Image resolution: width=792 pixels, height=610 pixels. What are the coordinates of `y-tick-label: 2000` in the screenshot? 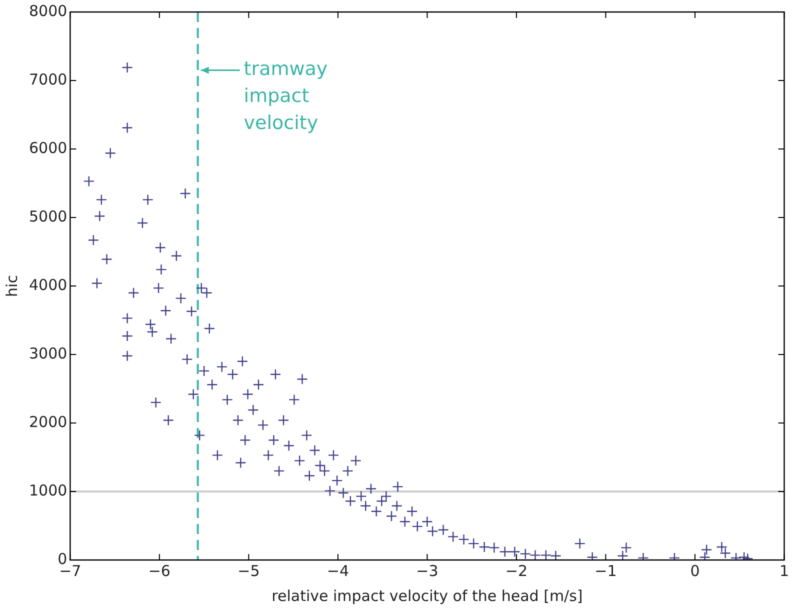 It's located at (48, 421).